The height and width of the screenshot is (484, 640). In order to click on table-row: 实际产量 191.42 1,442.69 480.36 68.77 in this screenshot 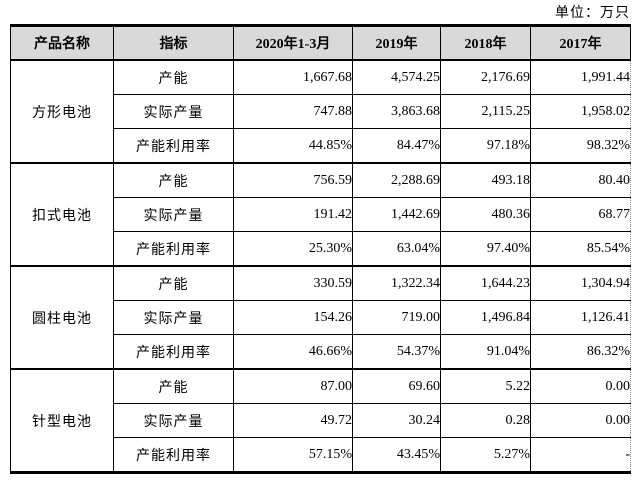, I will do `click(321, 214)`.